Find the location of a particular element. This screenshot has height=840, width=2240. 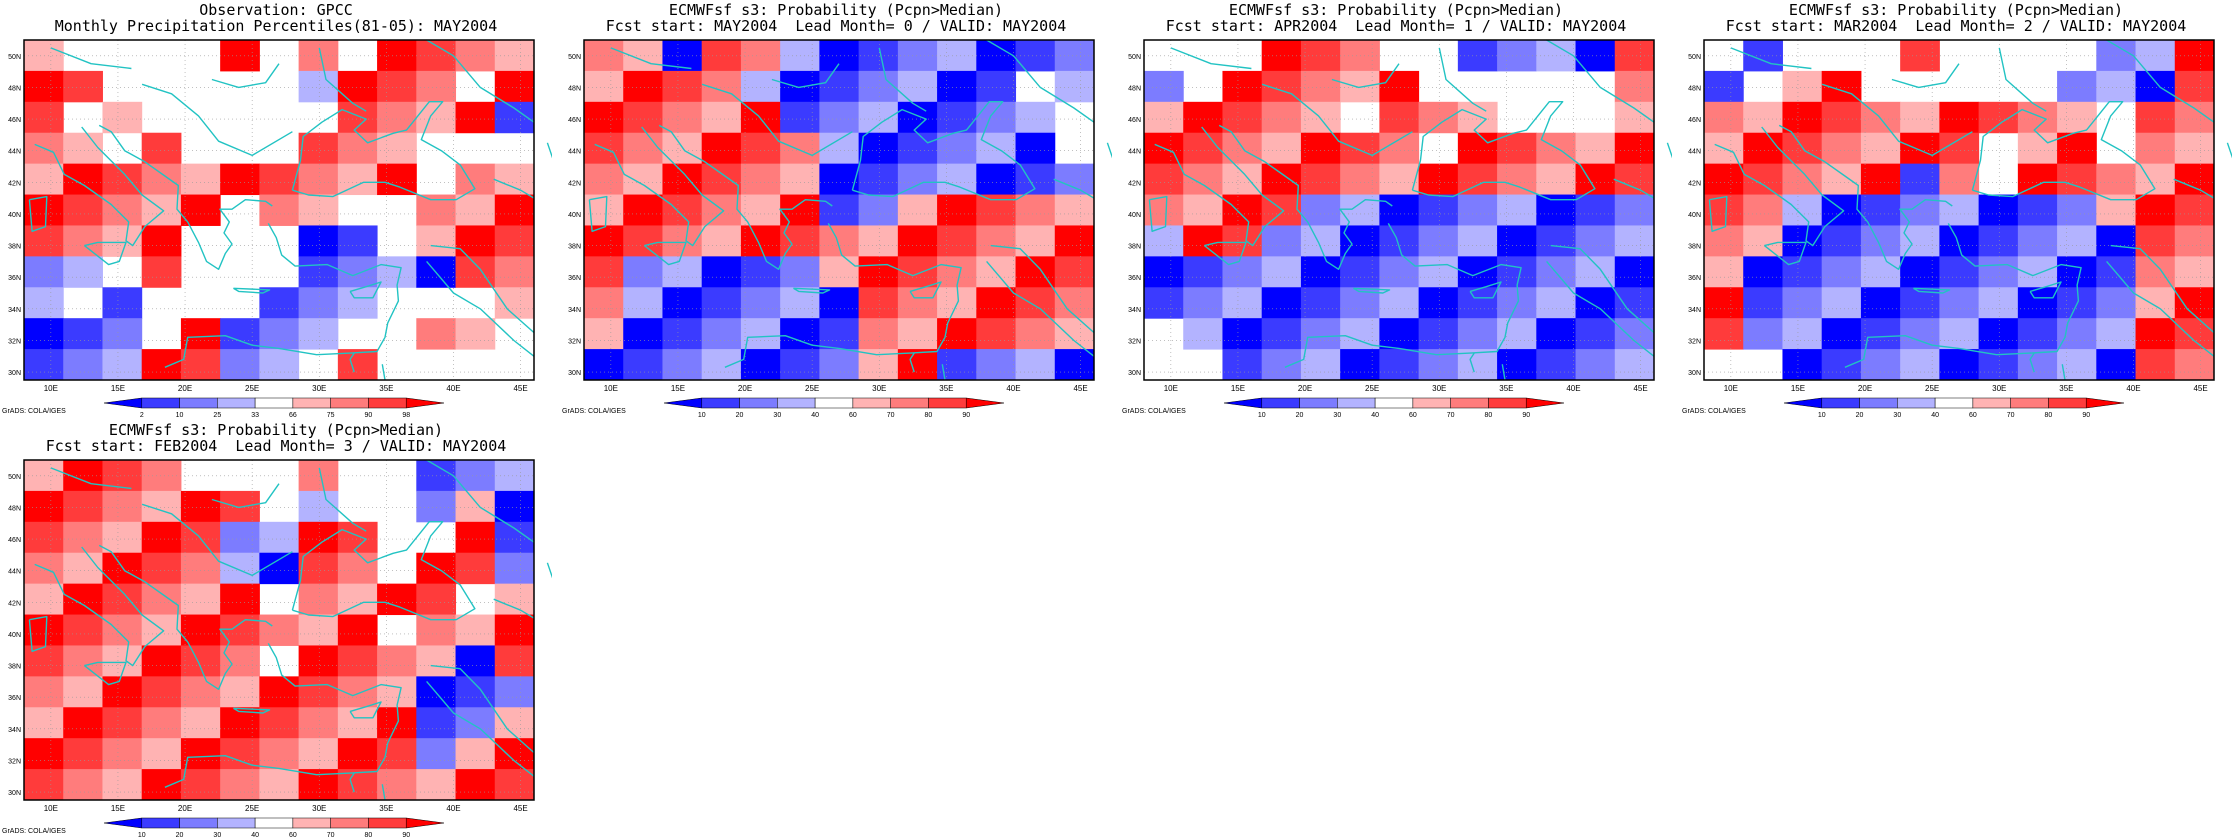

y-tick-label: 32N is located at coordinates (1134, 341).